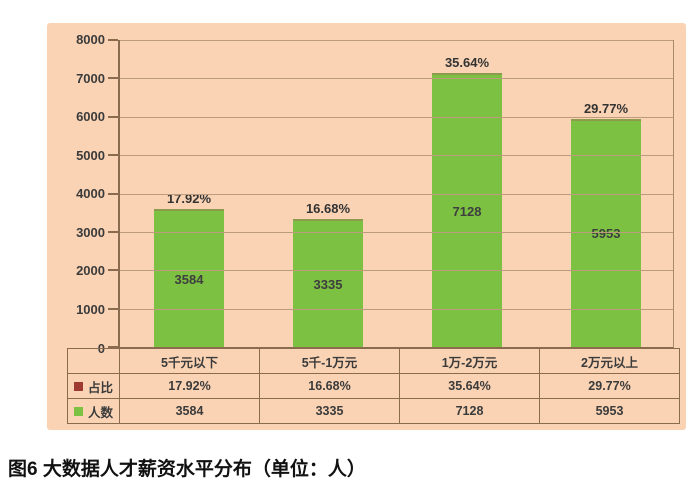 The image size is (695, 483). What do you see at coordinates (329, 411) in the screenshot?
I see `count-cell: 3335` at bounding box center [329, 411].